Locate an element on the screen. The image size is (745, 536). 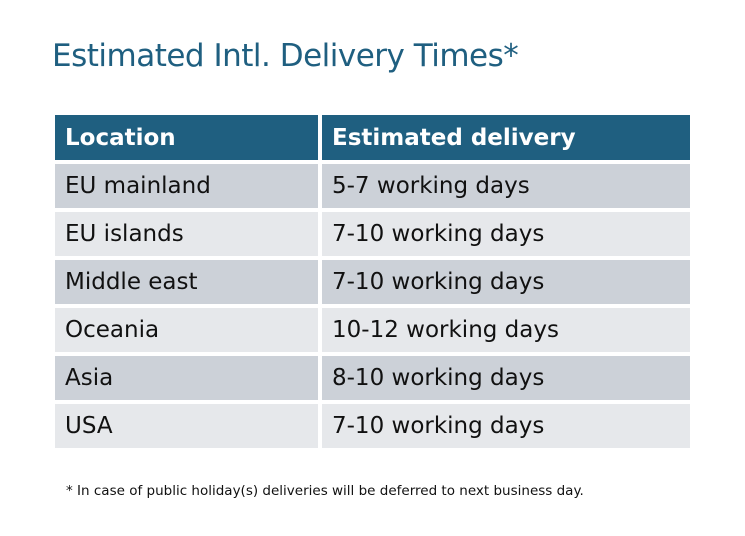
table-row: Middle east 7-10 working days is located at coordinates (372, 282).